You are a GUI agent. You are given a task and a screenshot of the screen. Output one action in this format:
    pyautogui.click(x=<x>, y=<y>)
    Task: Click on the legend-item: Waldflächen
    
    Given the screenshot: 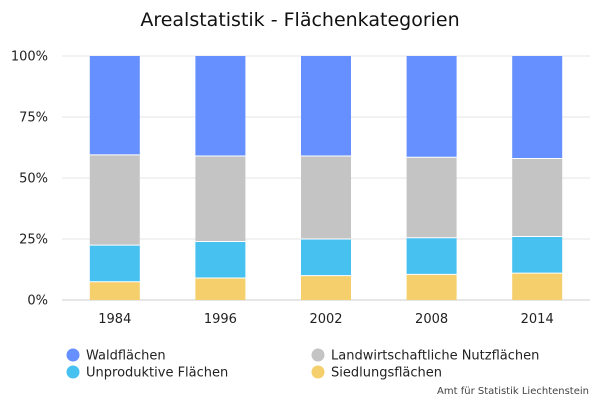 What is the action you would take?
    pyautogui.click(x=116, y=356)
    